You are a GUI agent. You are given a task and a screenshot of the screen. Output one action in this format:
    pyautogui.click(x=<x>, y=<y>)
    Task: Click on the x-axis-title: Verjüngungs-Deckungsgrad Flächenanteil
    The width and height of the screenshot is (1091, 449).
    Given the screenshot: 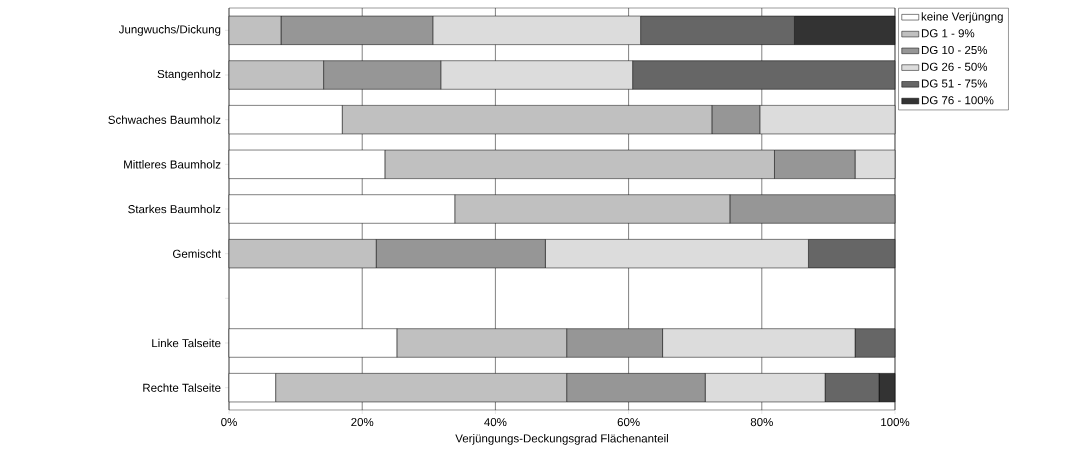 What is the action you would take?
    pyautogui.click(x=561, y=439)
    